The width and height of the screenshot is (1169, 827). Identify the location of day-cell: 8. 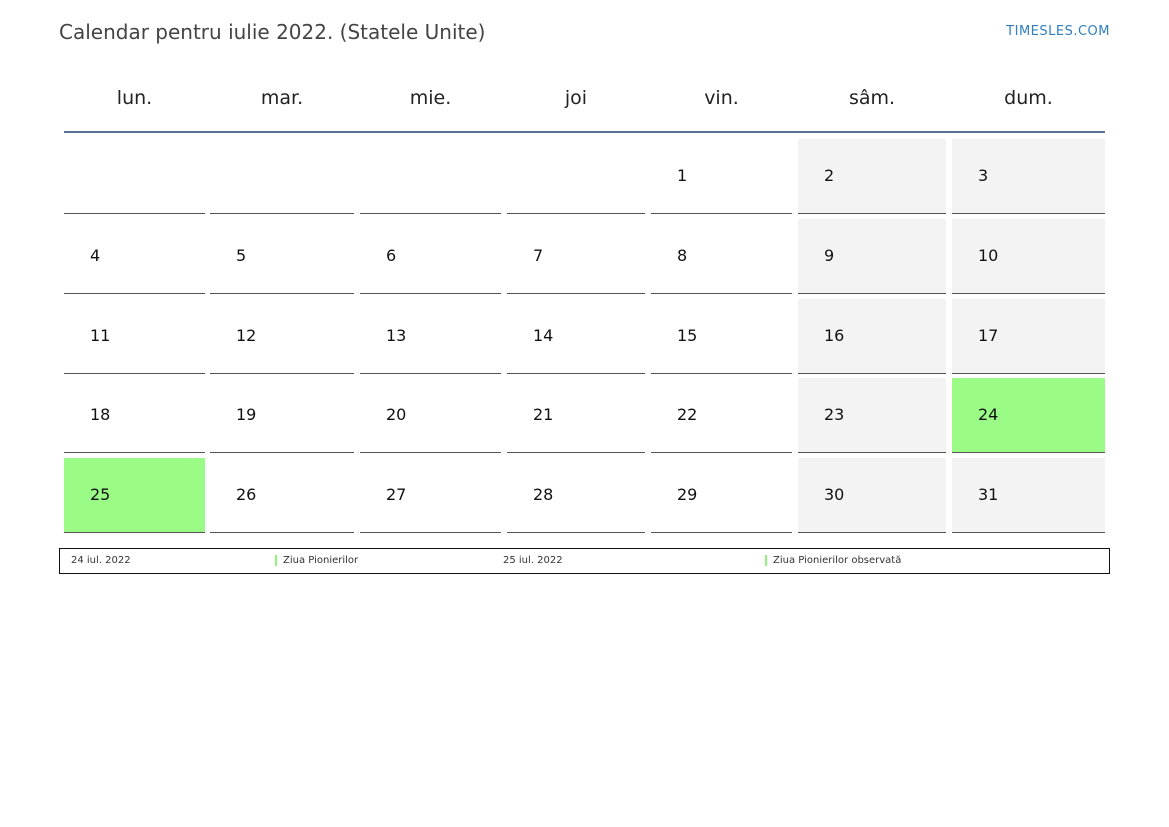
(721, 256).